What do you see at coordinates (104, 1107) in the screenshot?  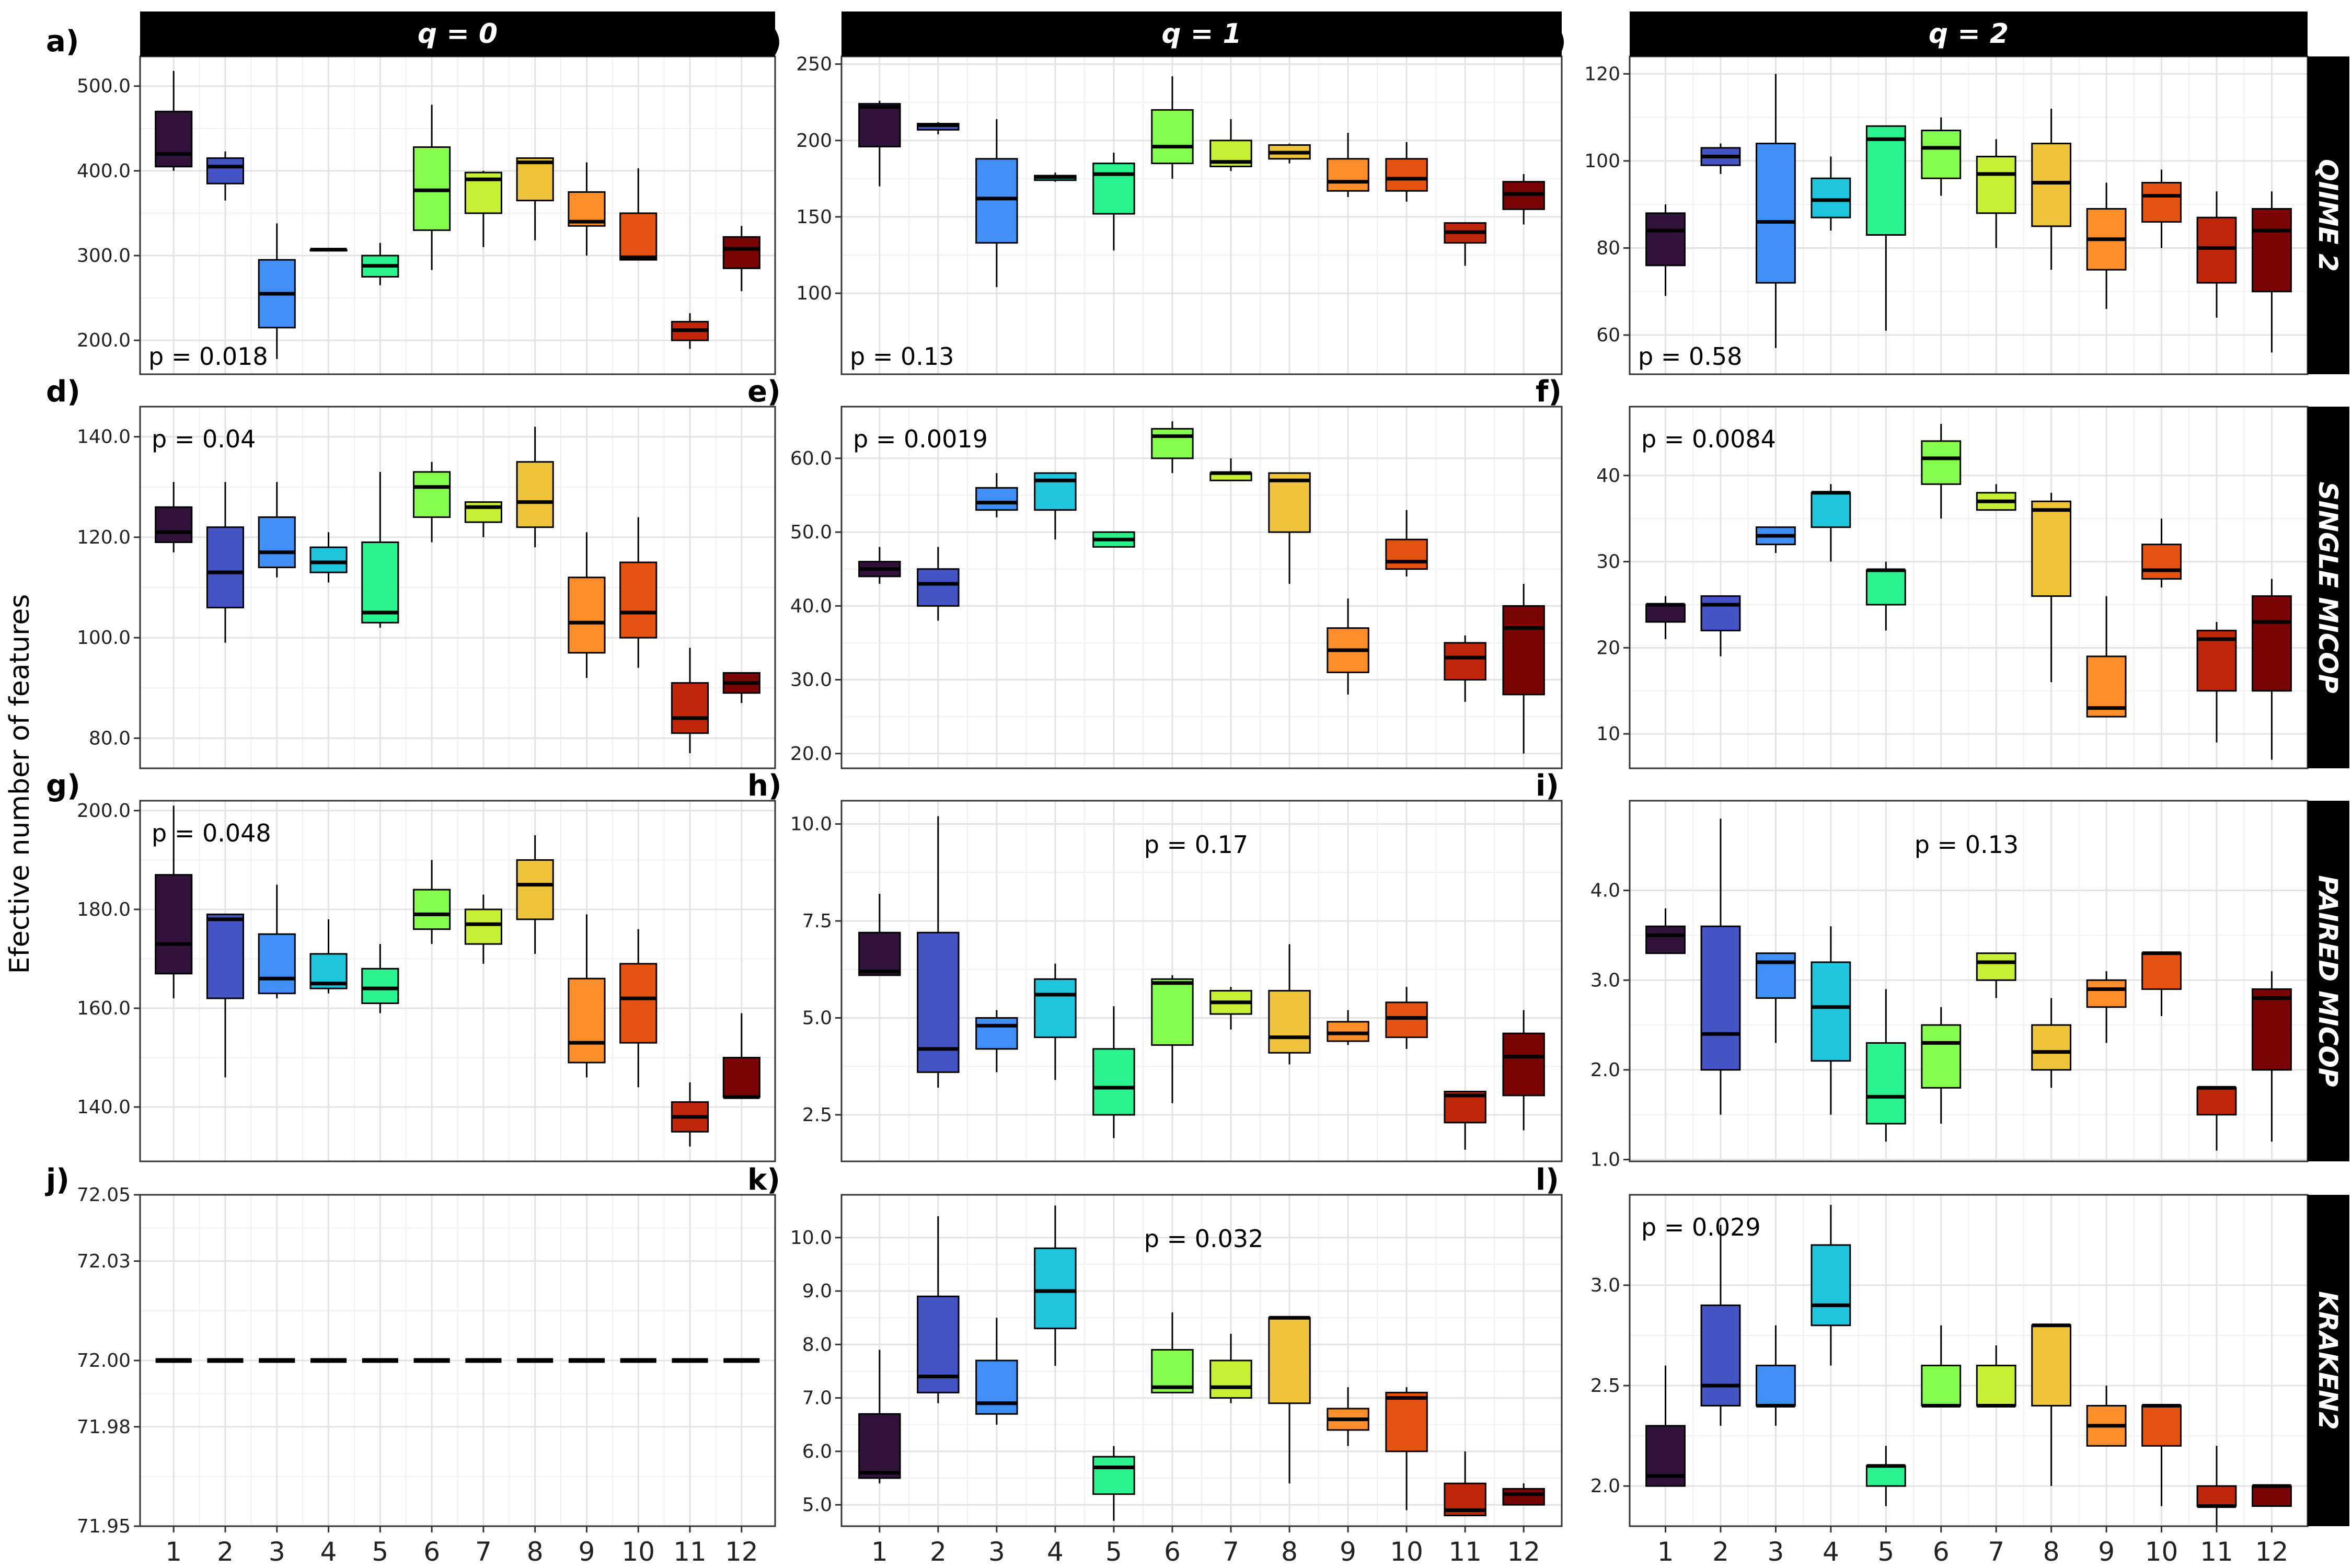 I see `y-tick-label: 140.0` at bounding box center [104, 1107].